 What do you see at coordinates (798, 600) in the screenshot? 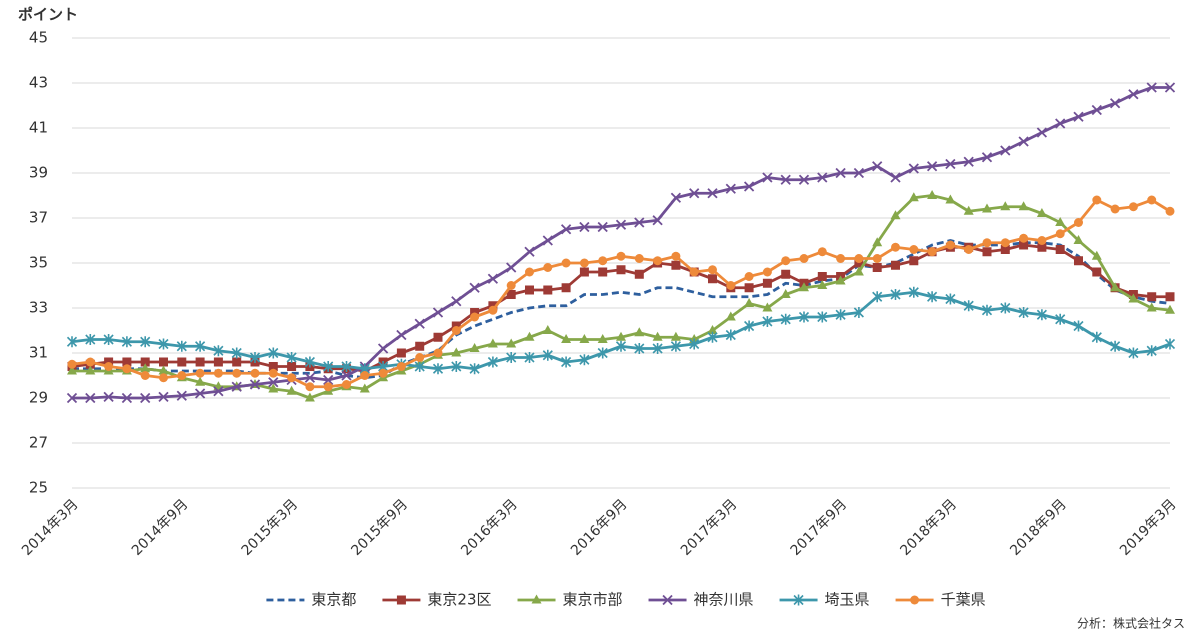
I see `legend-marker` at bounding box center [798, 600].